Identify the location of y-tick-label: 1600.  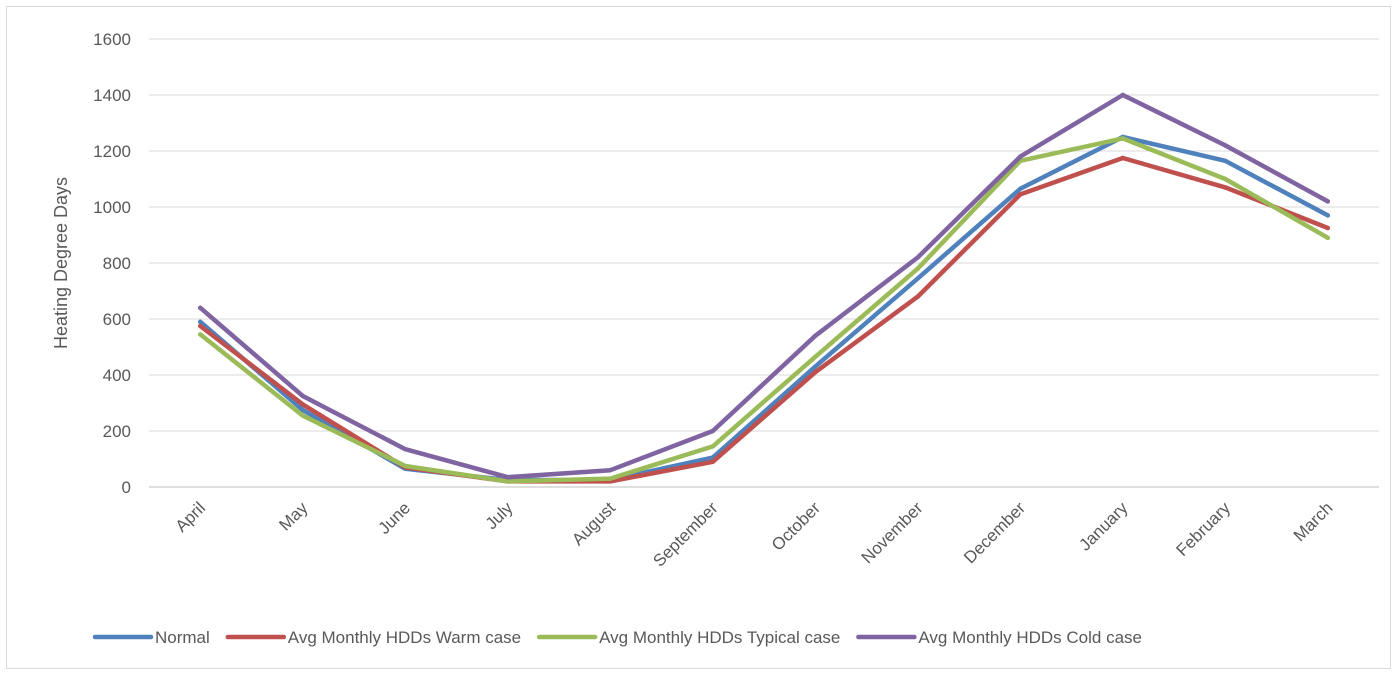
(112, 39).